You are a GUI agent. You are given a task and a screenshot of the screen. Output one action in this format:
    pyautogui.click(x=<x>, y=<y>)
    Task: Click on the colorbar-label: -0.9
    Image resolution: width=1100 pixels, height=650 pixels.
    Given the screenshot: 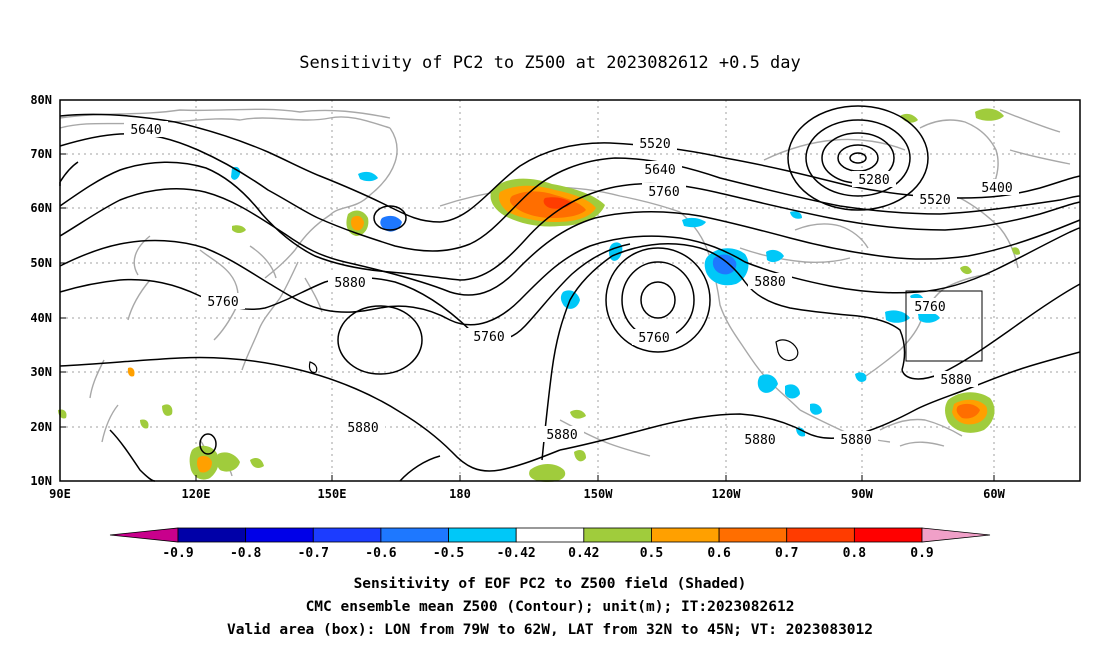 What is the action you would take?
    pyautogui.click(x=177, y=553)
    